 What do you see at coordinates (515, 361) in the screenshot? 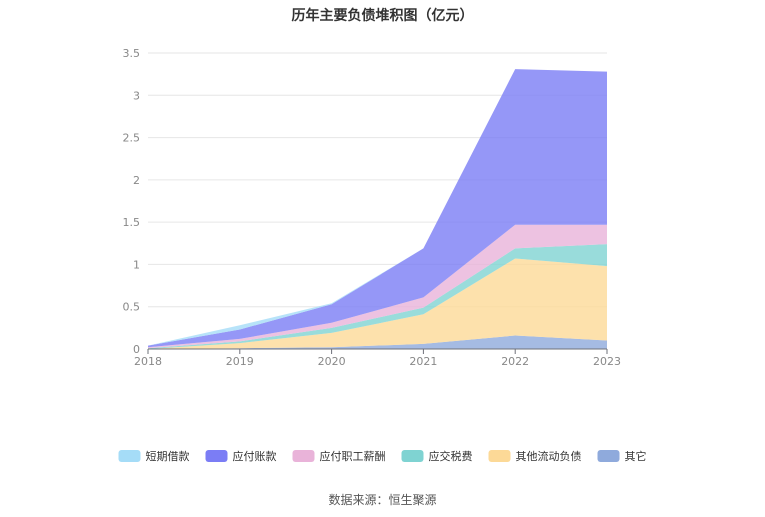
I see `x-tick-label: 2022` at bounding box center [515, 361].